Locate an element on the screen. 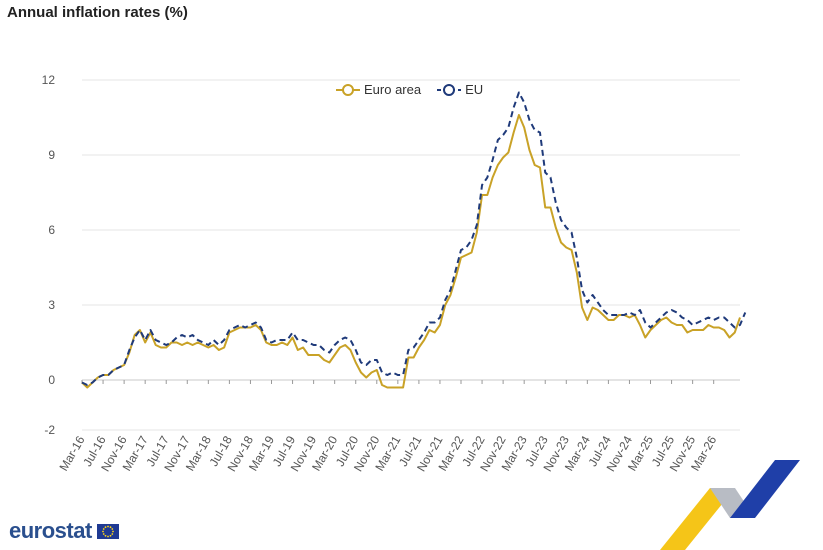 The image size is (823, 550). y-tick-label: 0 is located at coordinates (51, 380).